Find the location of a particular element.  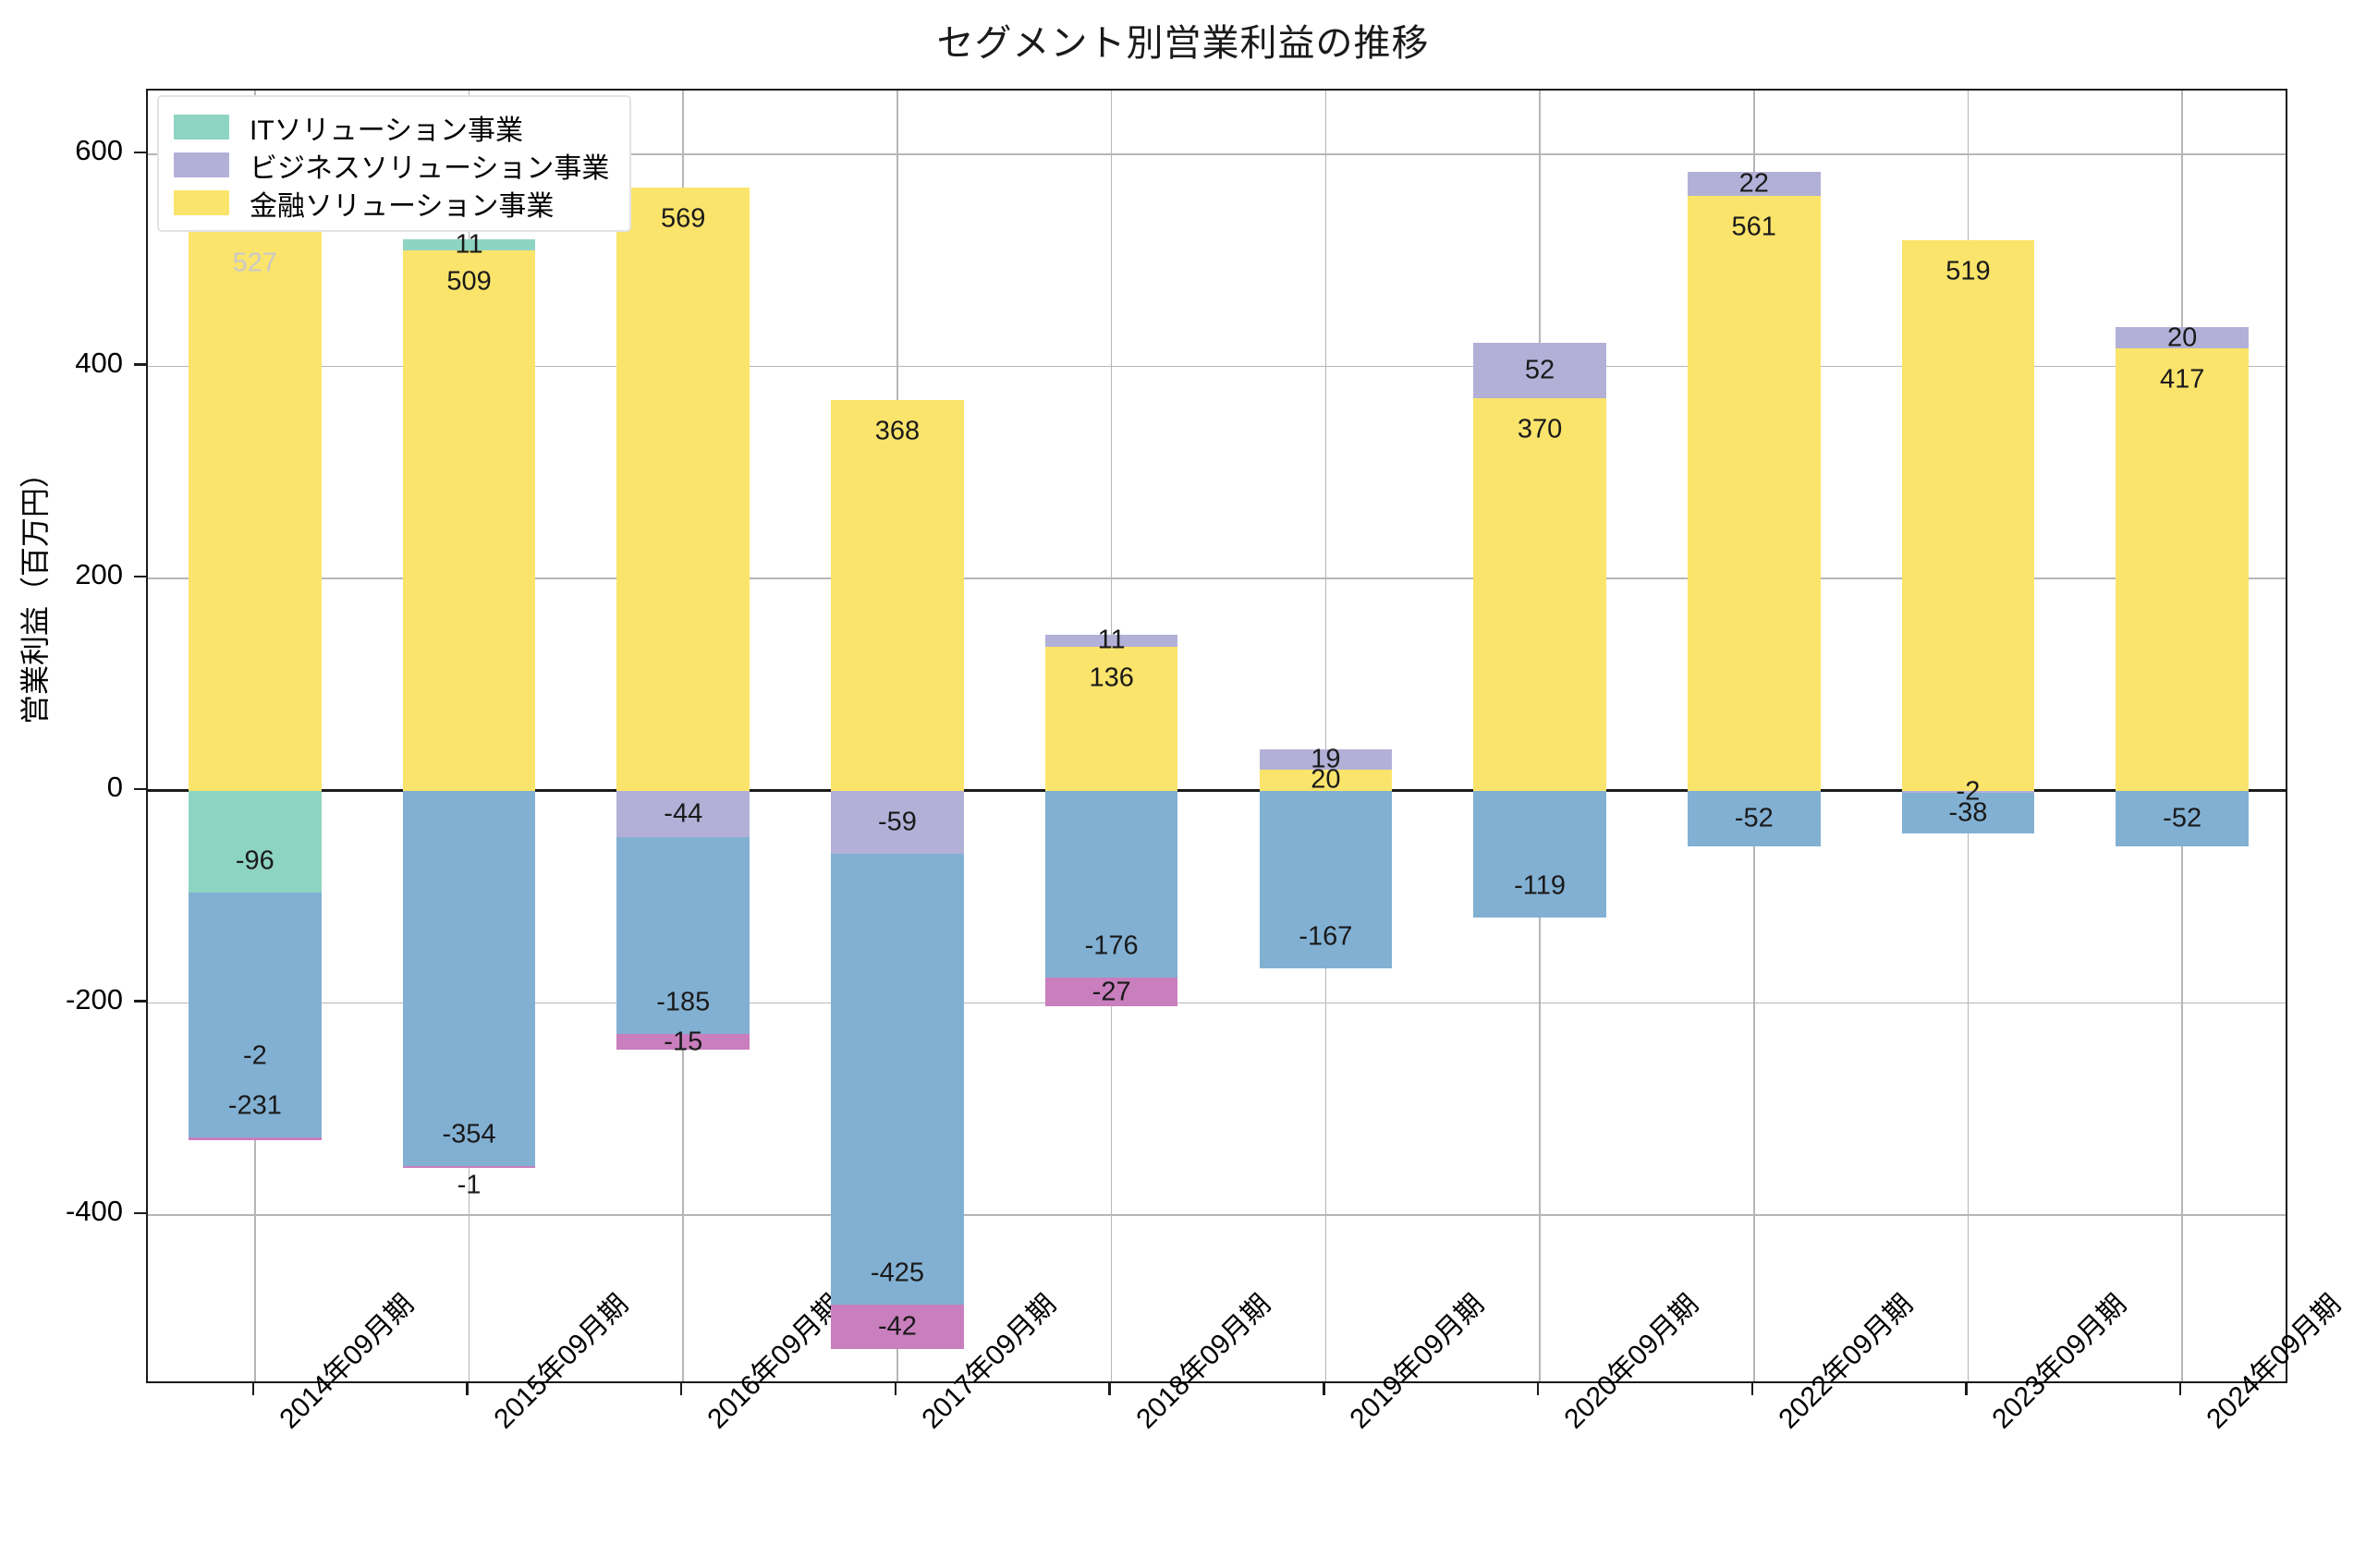

bar-value-label: -27 is located at coordinates (1111, 992).